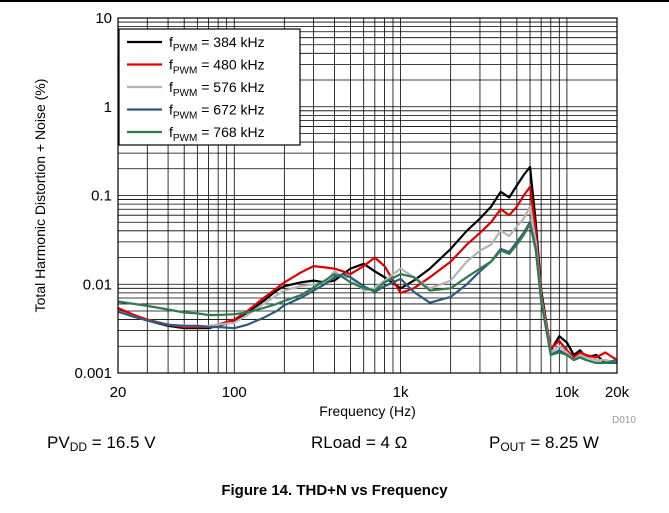 Image resolution: width=669 pixels, height=513 pixels. I want to click on x-tick-label: 100, so click(234, 392).